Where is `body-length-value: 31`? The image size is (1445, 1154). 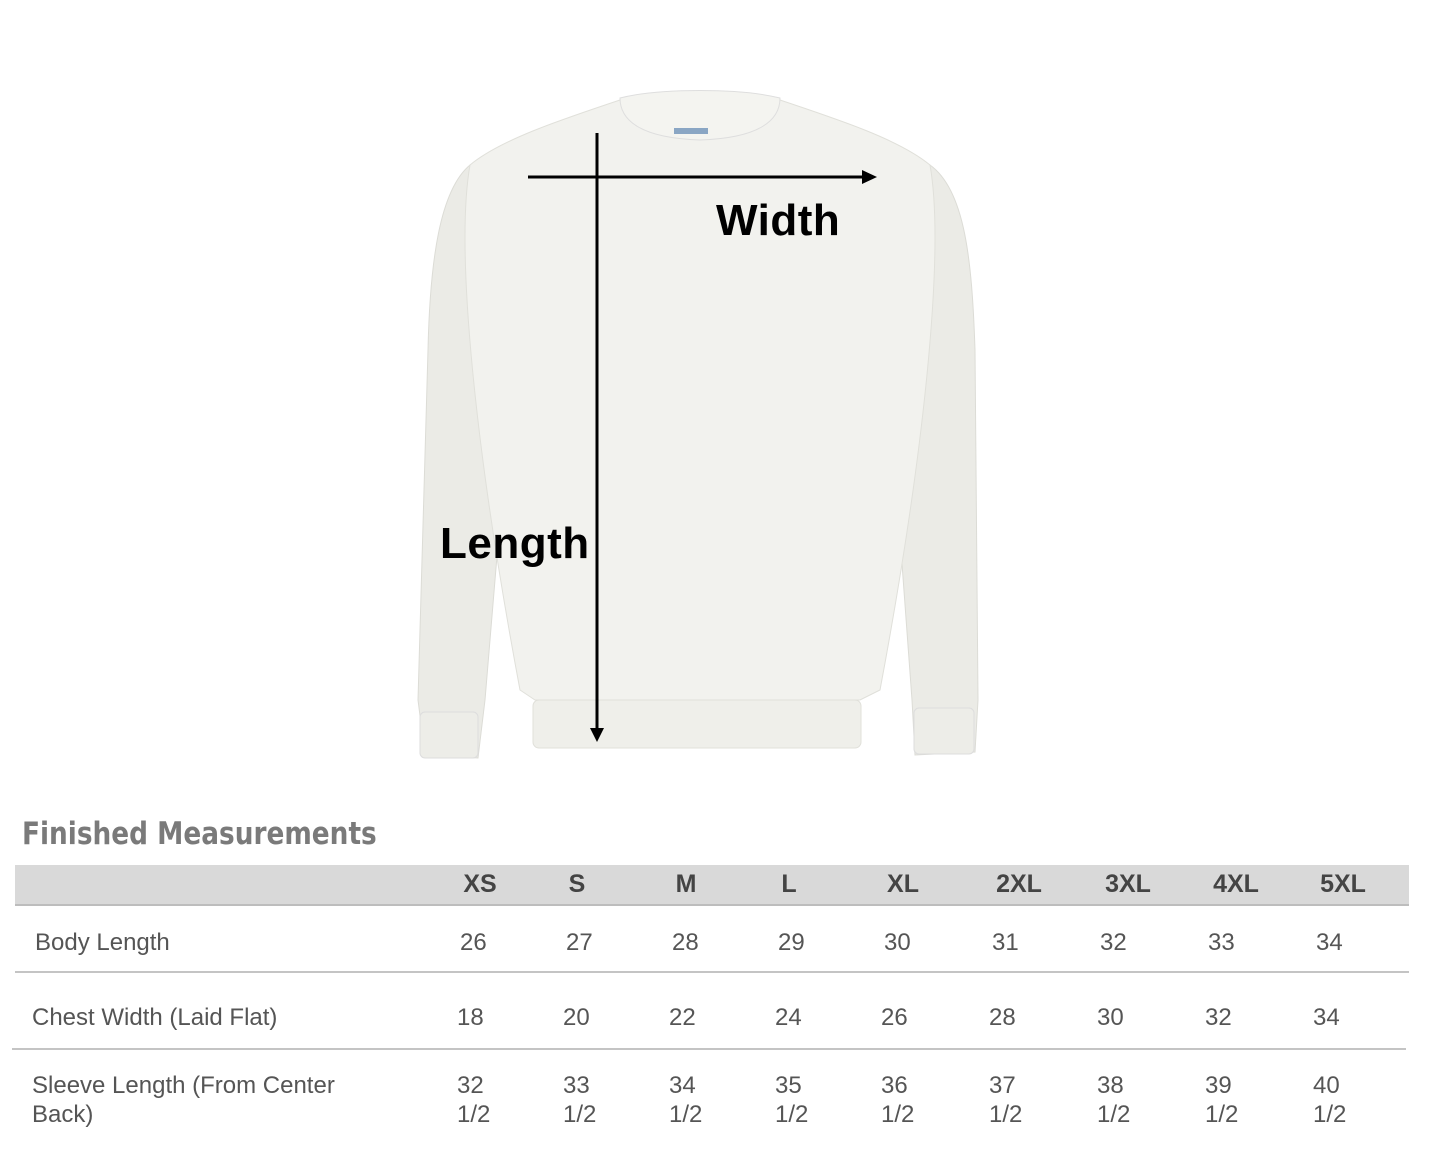
body-length-value: 31 is located at coordinates (1005, 942).